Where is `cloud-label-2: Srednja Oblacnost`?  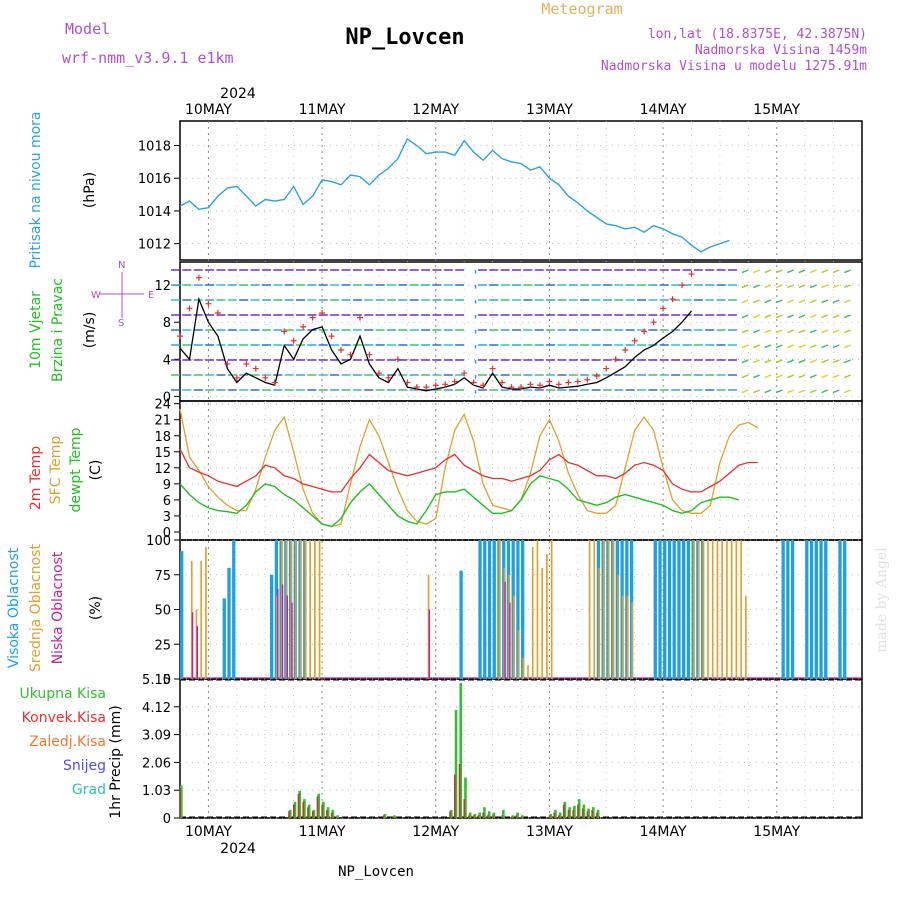 cloud-label-2: Srednja Oblacnost is located at coordinates (36, 608).